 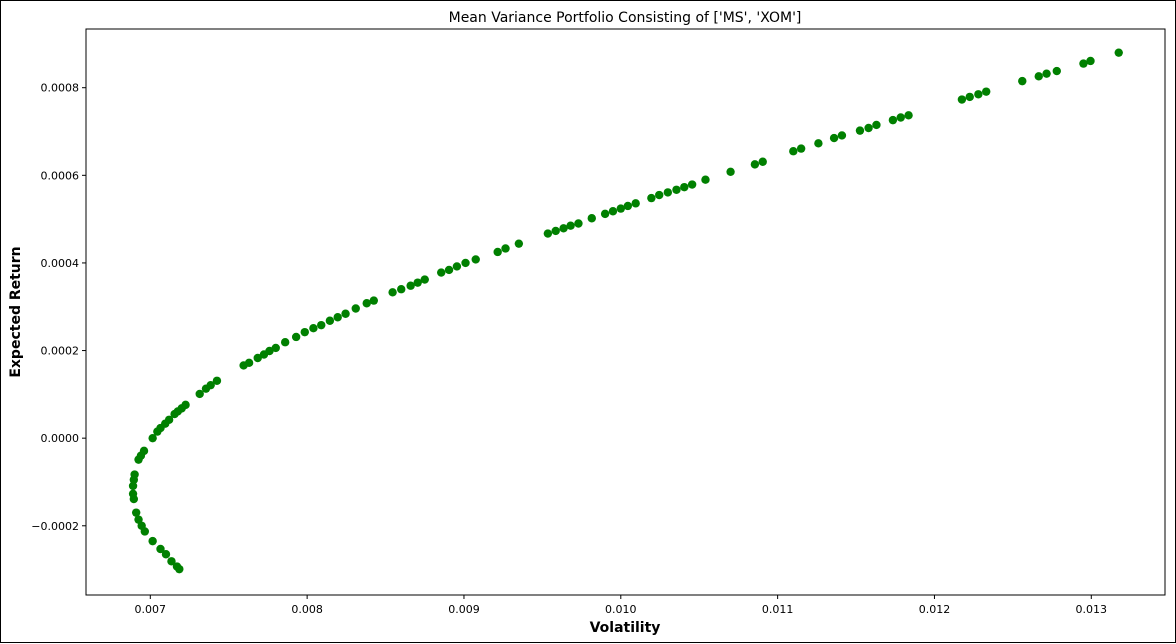 What do you see at coordinates (55, 526) in the screenshot?
I see `y-tick-label: −0.0002` at bounding box center [55, 526].